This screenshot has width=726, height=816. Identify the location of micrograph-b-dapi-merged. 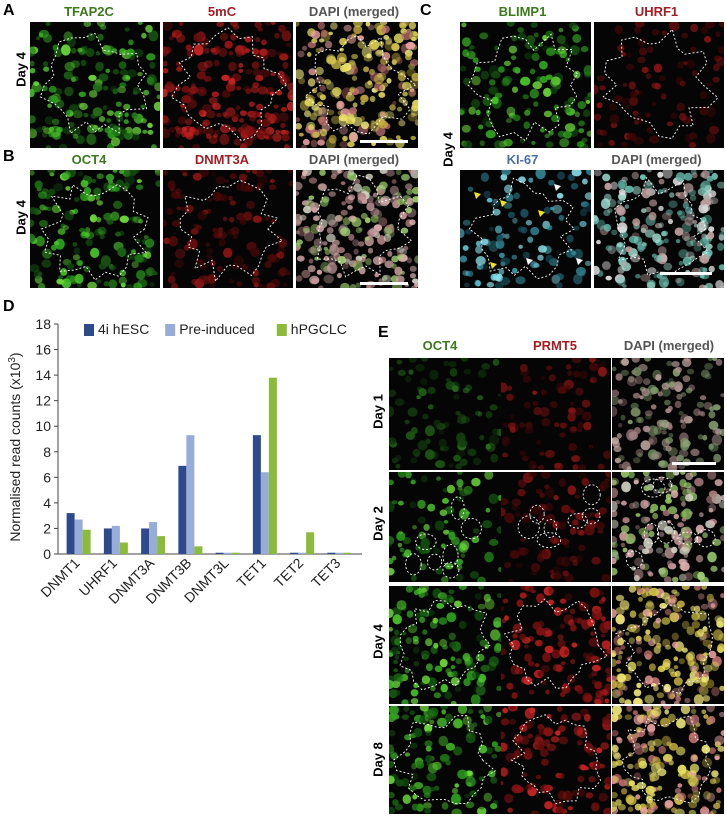
(357, 229).